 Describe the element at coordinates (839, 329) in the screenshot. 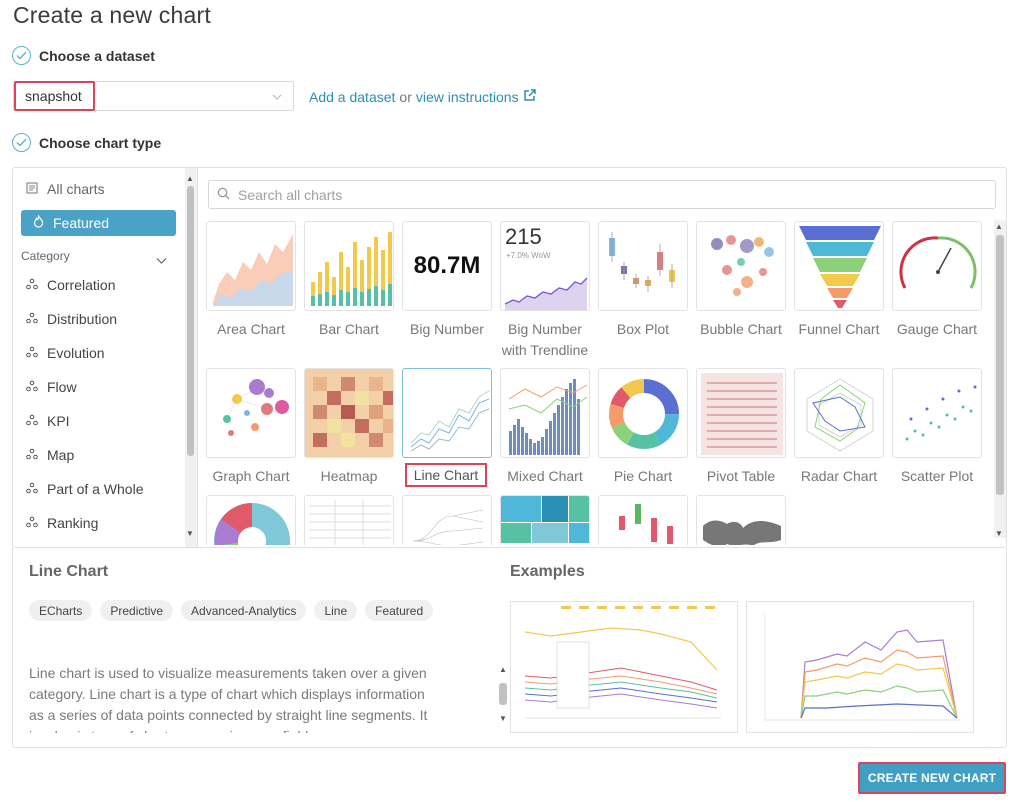

I see `chart-label-funnel: Funnel Chart` at that location.